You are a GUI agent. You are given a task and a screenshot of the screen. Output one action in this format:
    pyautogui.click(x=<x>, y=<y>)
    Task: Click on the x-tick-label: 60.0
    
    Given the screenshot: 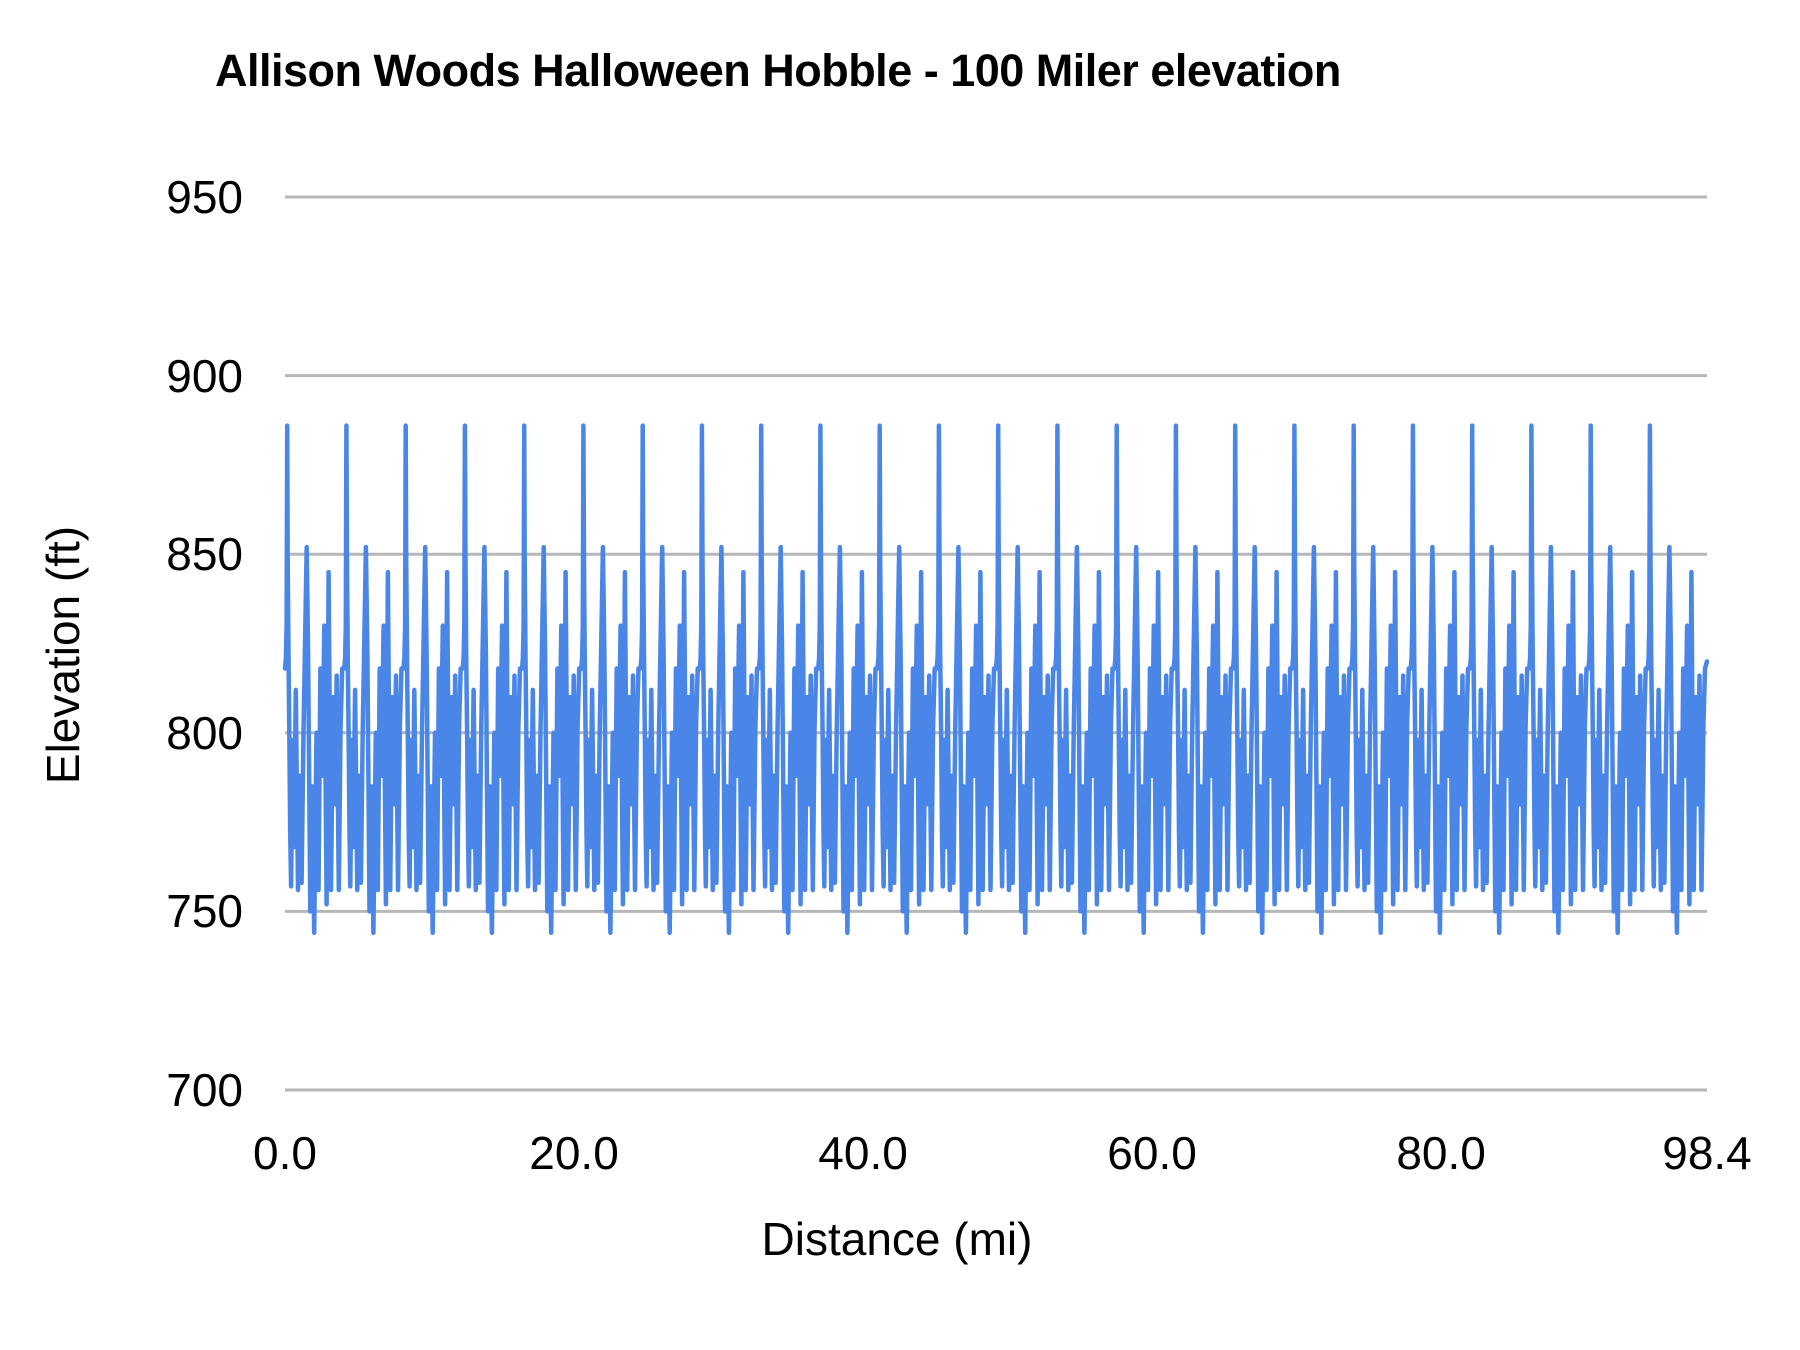 What is the action you would take?
    pyautogui.click(x=1152, y=1153)
    